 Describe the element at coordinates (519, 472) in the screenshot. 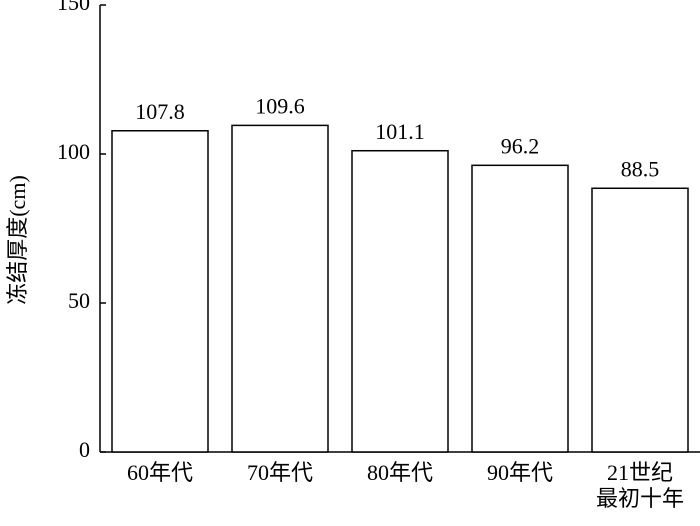

I see `x-tick-label: 90年代` at that location.